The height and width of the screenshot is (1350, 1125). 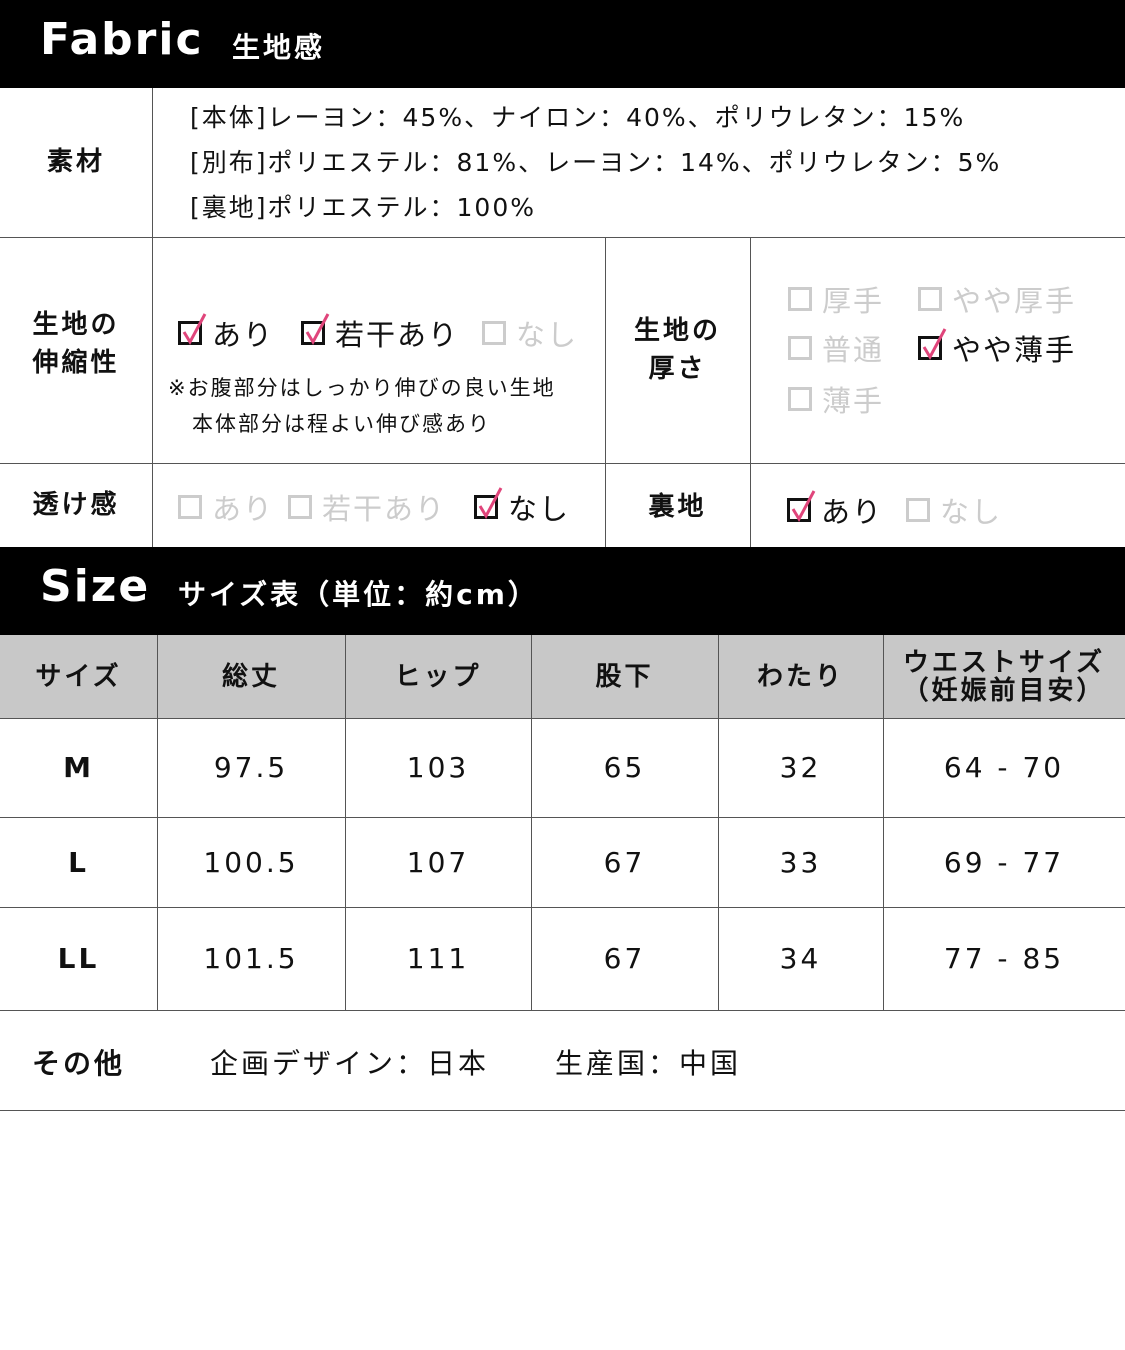 I want to click on table-cell: 64 - 70, so click(x=1004, y=767).